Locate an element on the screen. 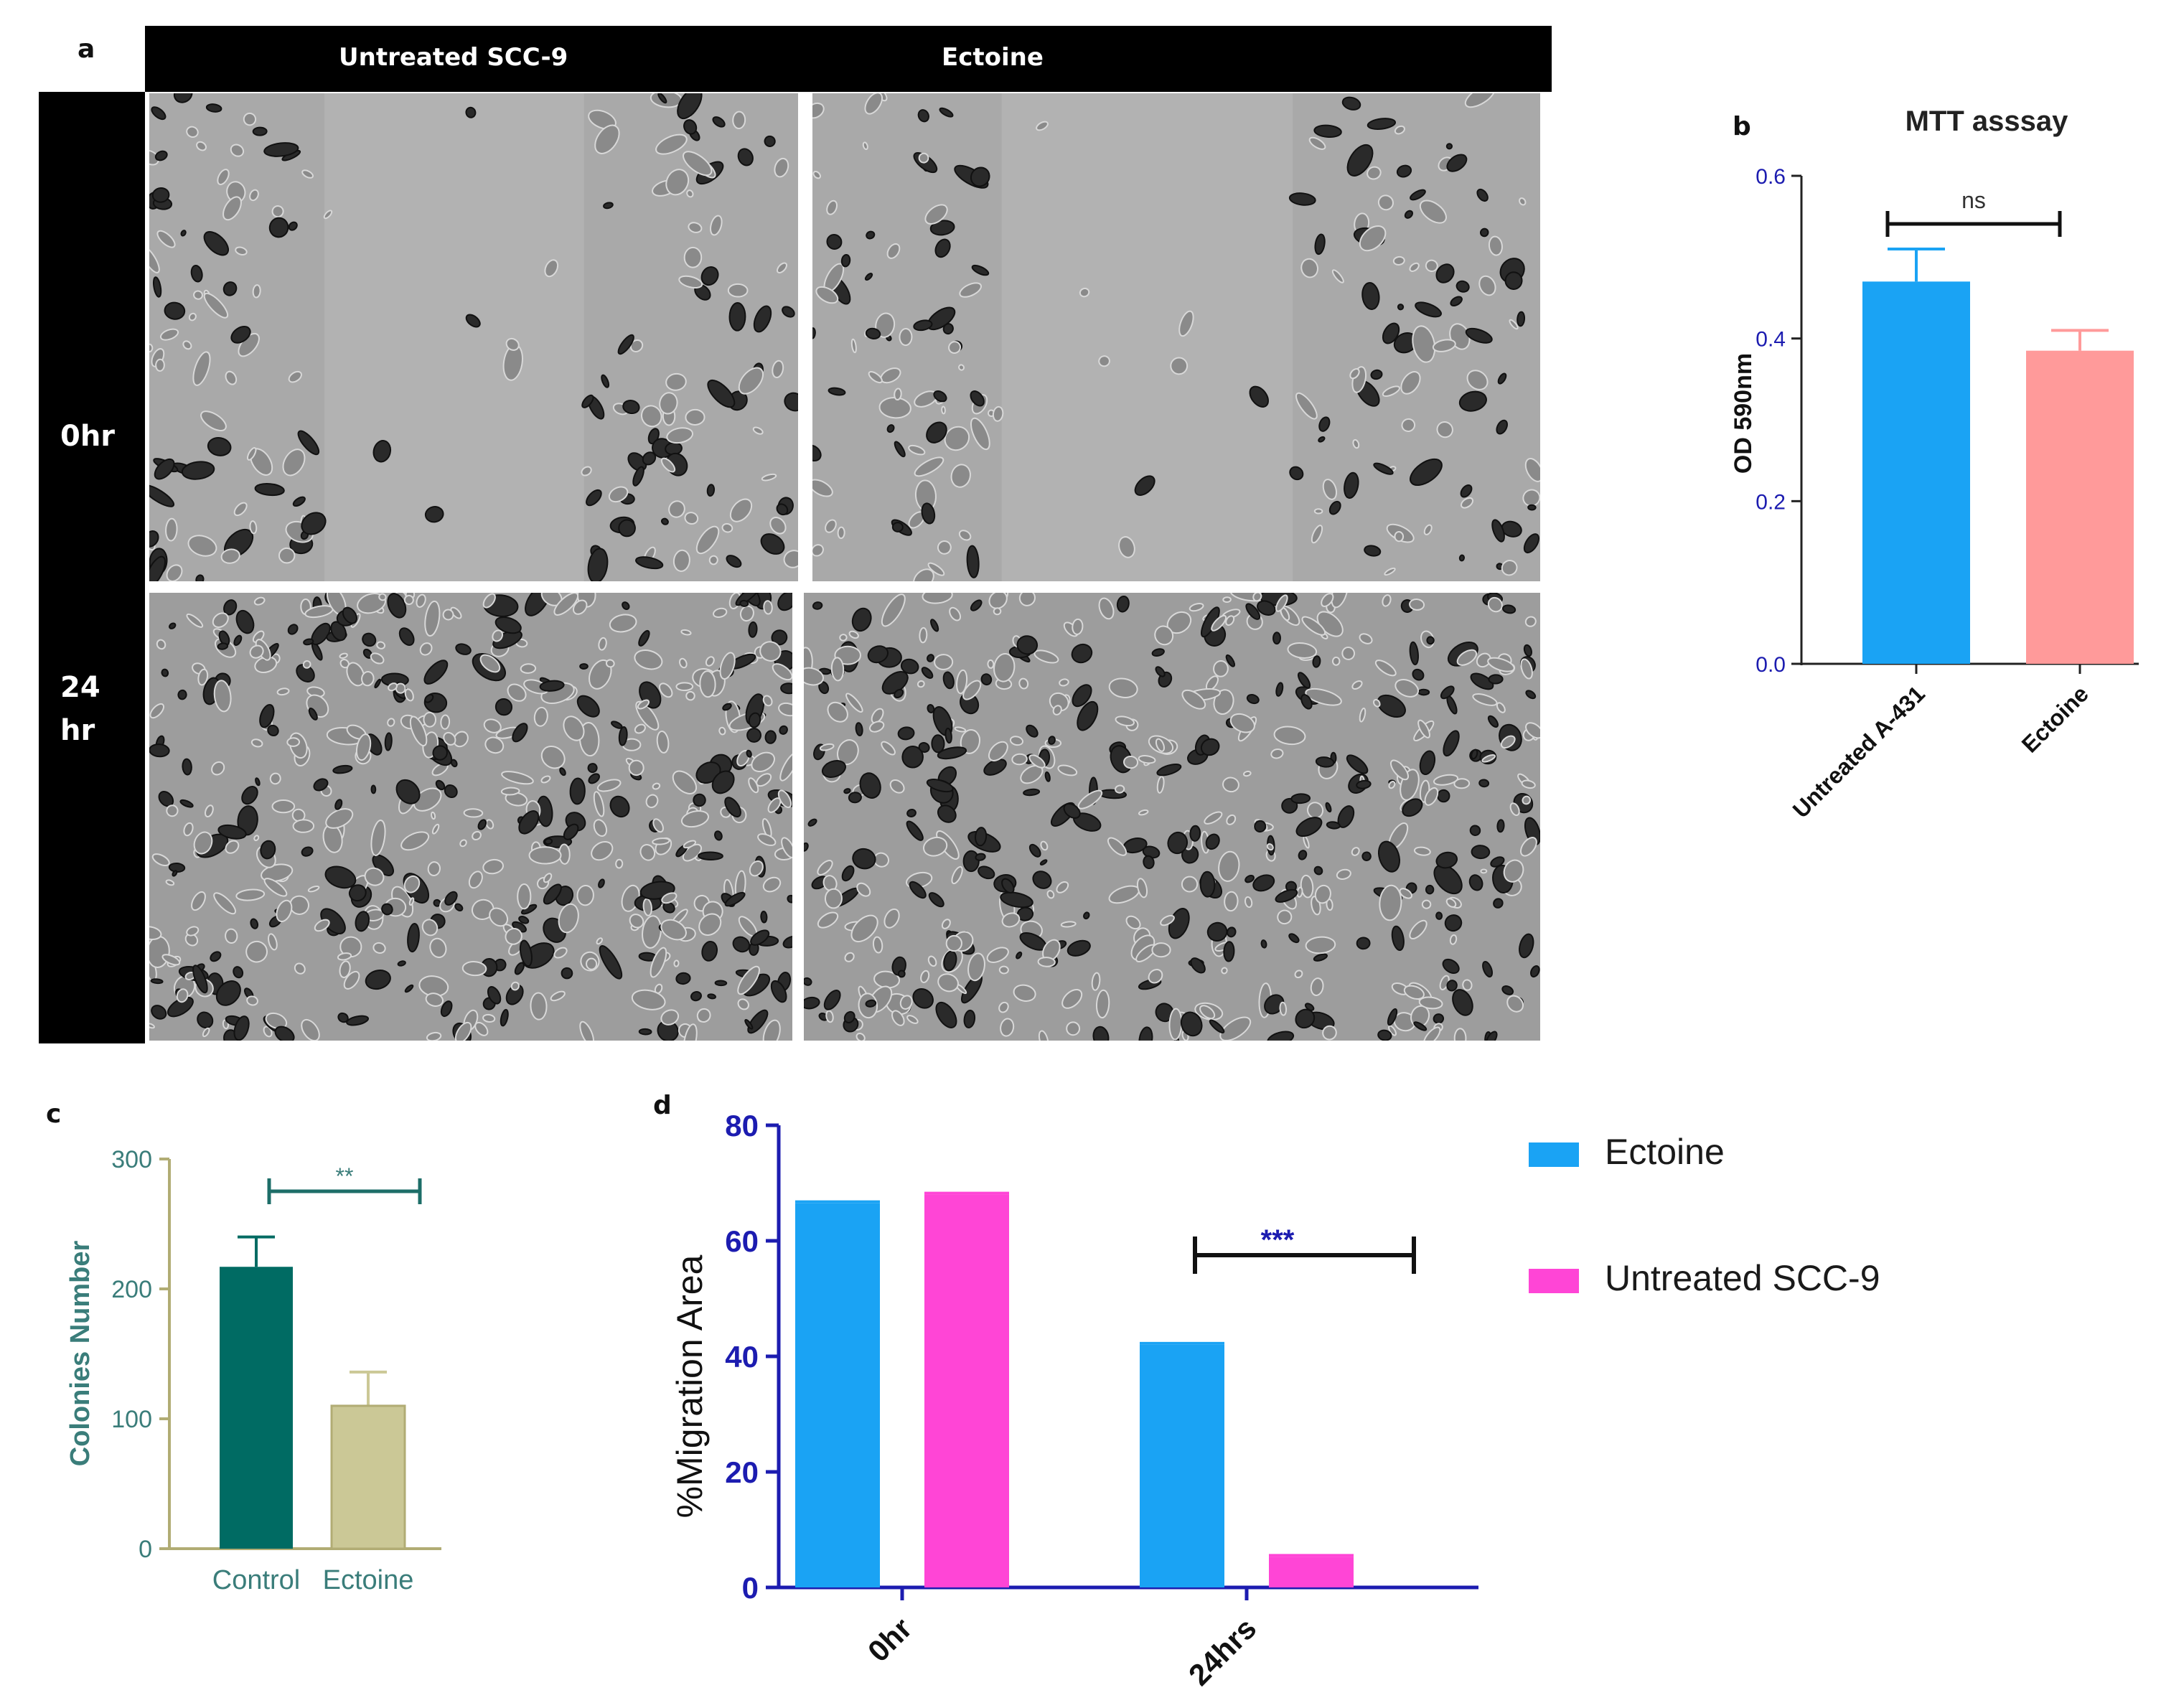 The height and width of the screenshot is (1708, 2161). panel-d-letter: d is located at coordinates (662, 1105).